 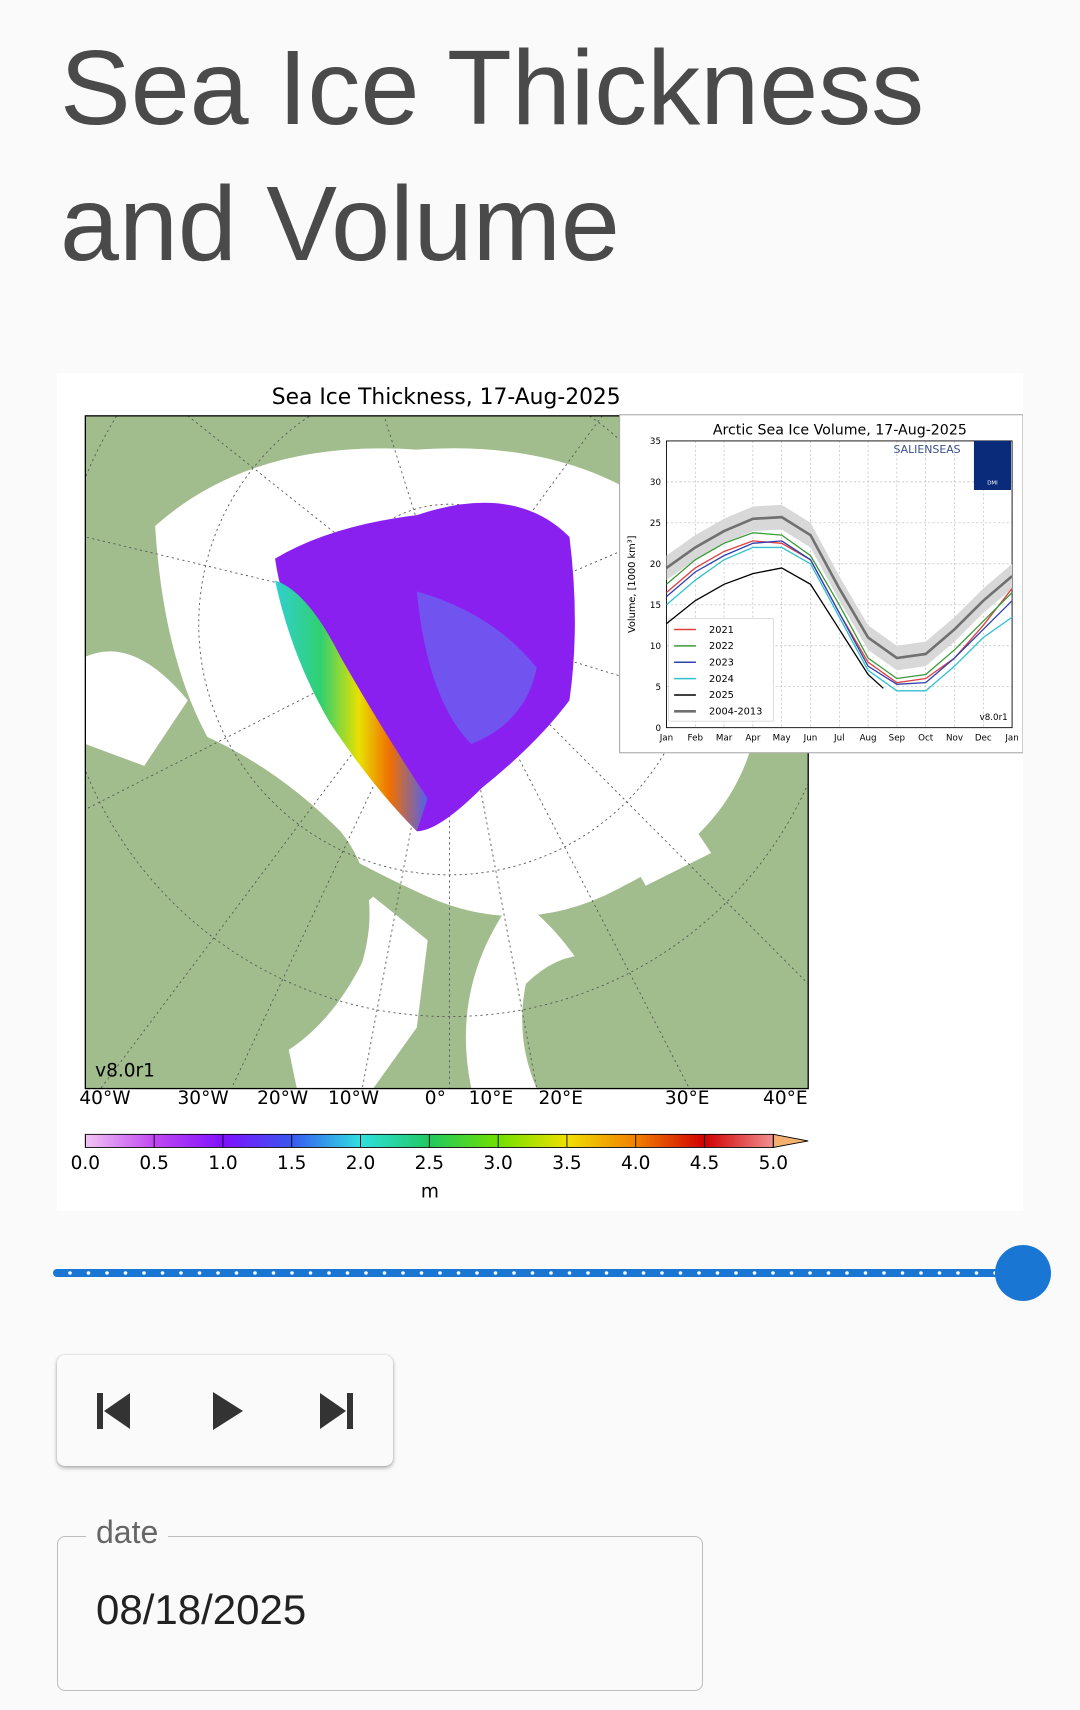 What do you see at coordinates (655, 647) in the screenshot?
I see `y-tick-label: 10` at bounding box center [655, 647].